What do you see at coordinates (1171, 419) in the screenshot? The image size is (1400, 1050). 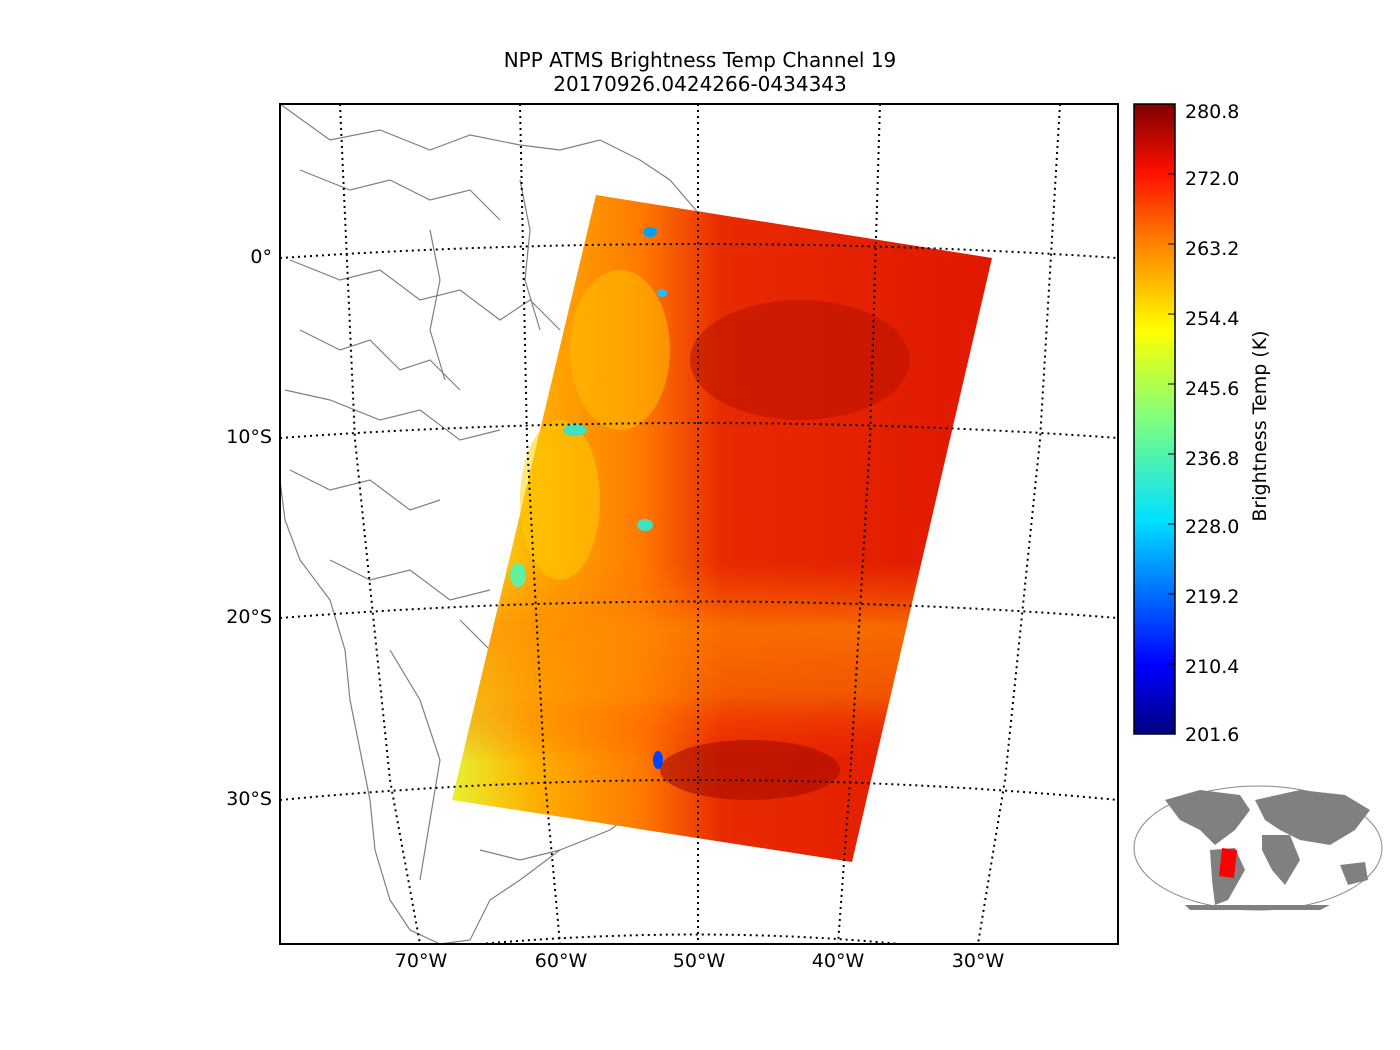 I see `colorbar-ticks` at bounding box center [1171, 419].